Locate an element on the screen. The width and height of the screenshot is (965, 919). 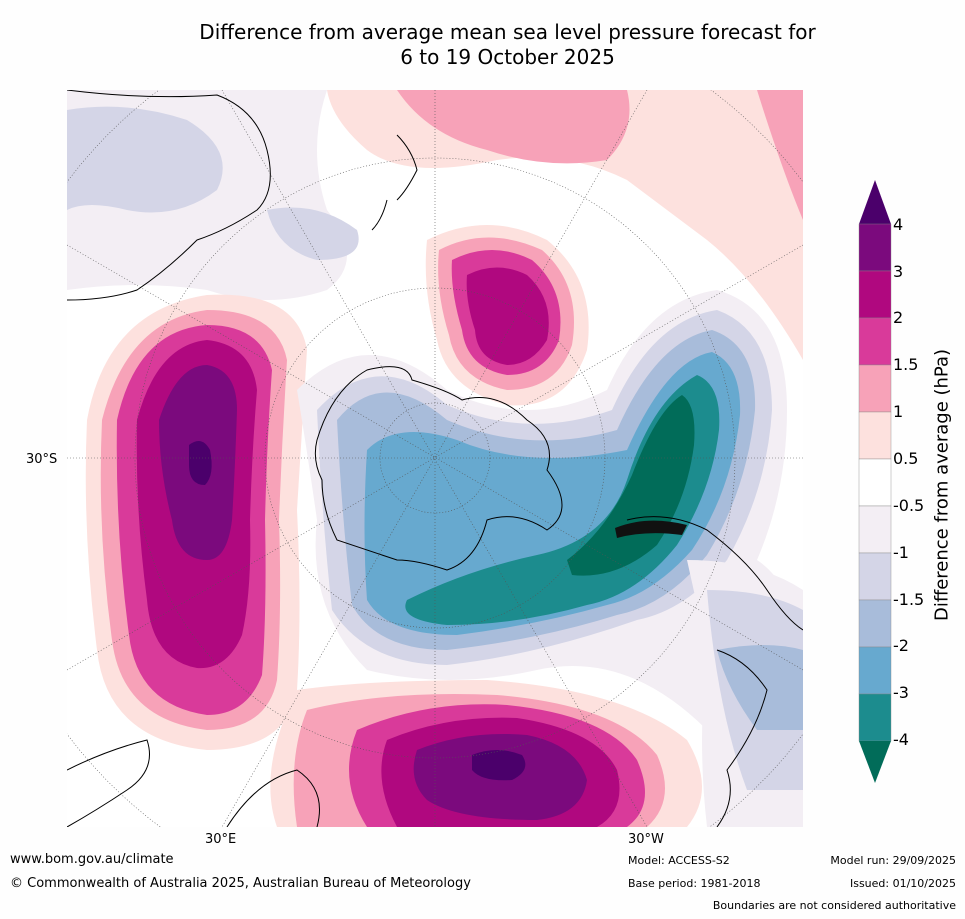
colorbar is located at coordinates (875, 481).